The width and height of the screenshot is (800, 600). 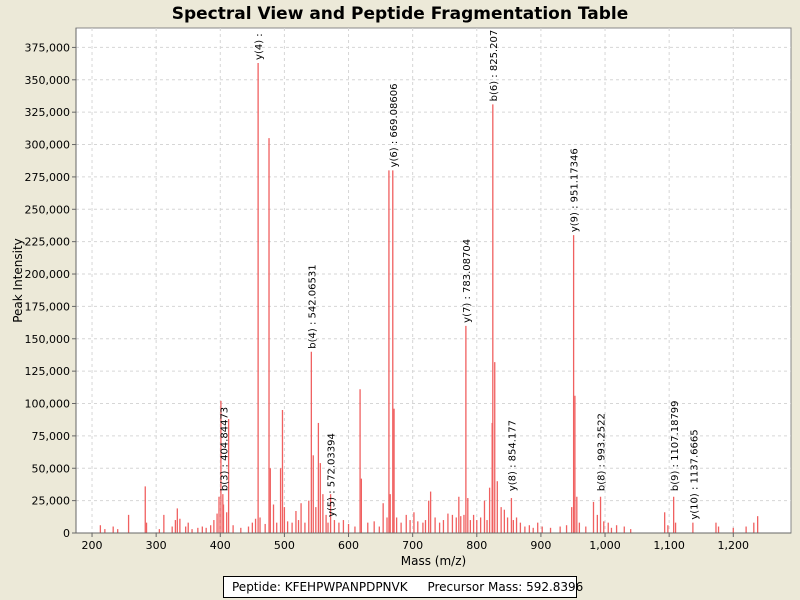 I want to click on peak-annotation: b(8) : 993.2522, so click(x=602, y=452).